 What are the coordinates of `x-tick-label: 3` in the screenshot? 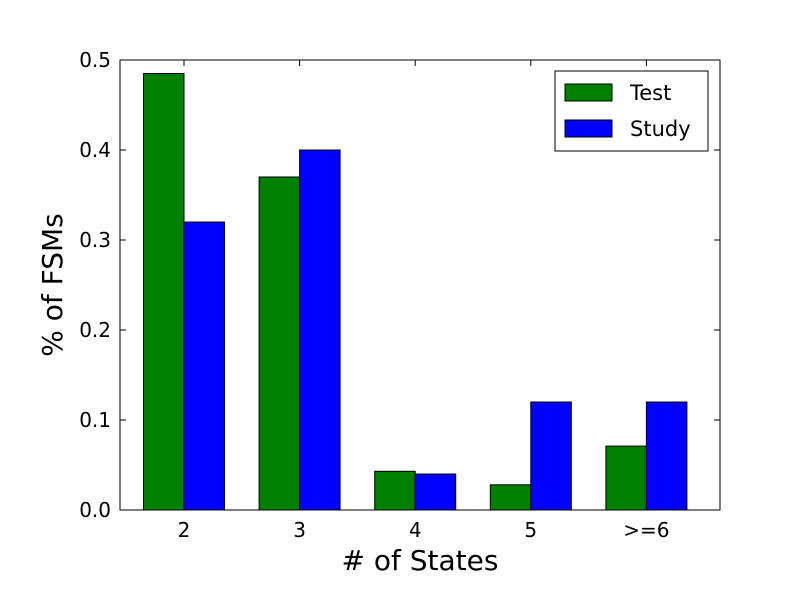 It's located at (299, 530).